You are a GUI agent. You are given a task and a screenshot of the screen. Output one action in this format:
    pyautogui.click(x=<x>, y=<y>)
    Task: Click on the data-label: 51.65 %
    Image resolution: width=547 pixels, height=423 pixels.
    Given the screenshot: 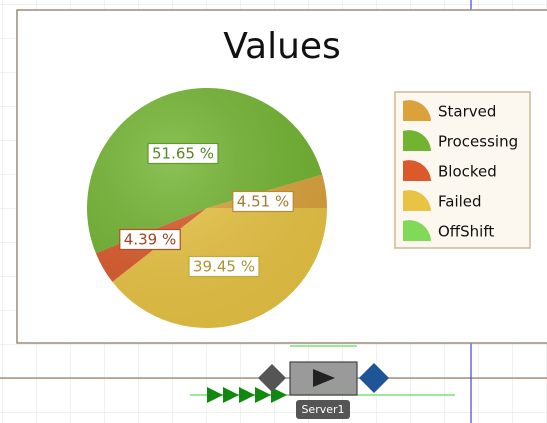 What is the action you would take?
    pyautogui.click(x=183, y=154)
    